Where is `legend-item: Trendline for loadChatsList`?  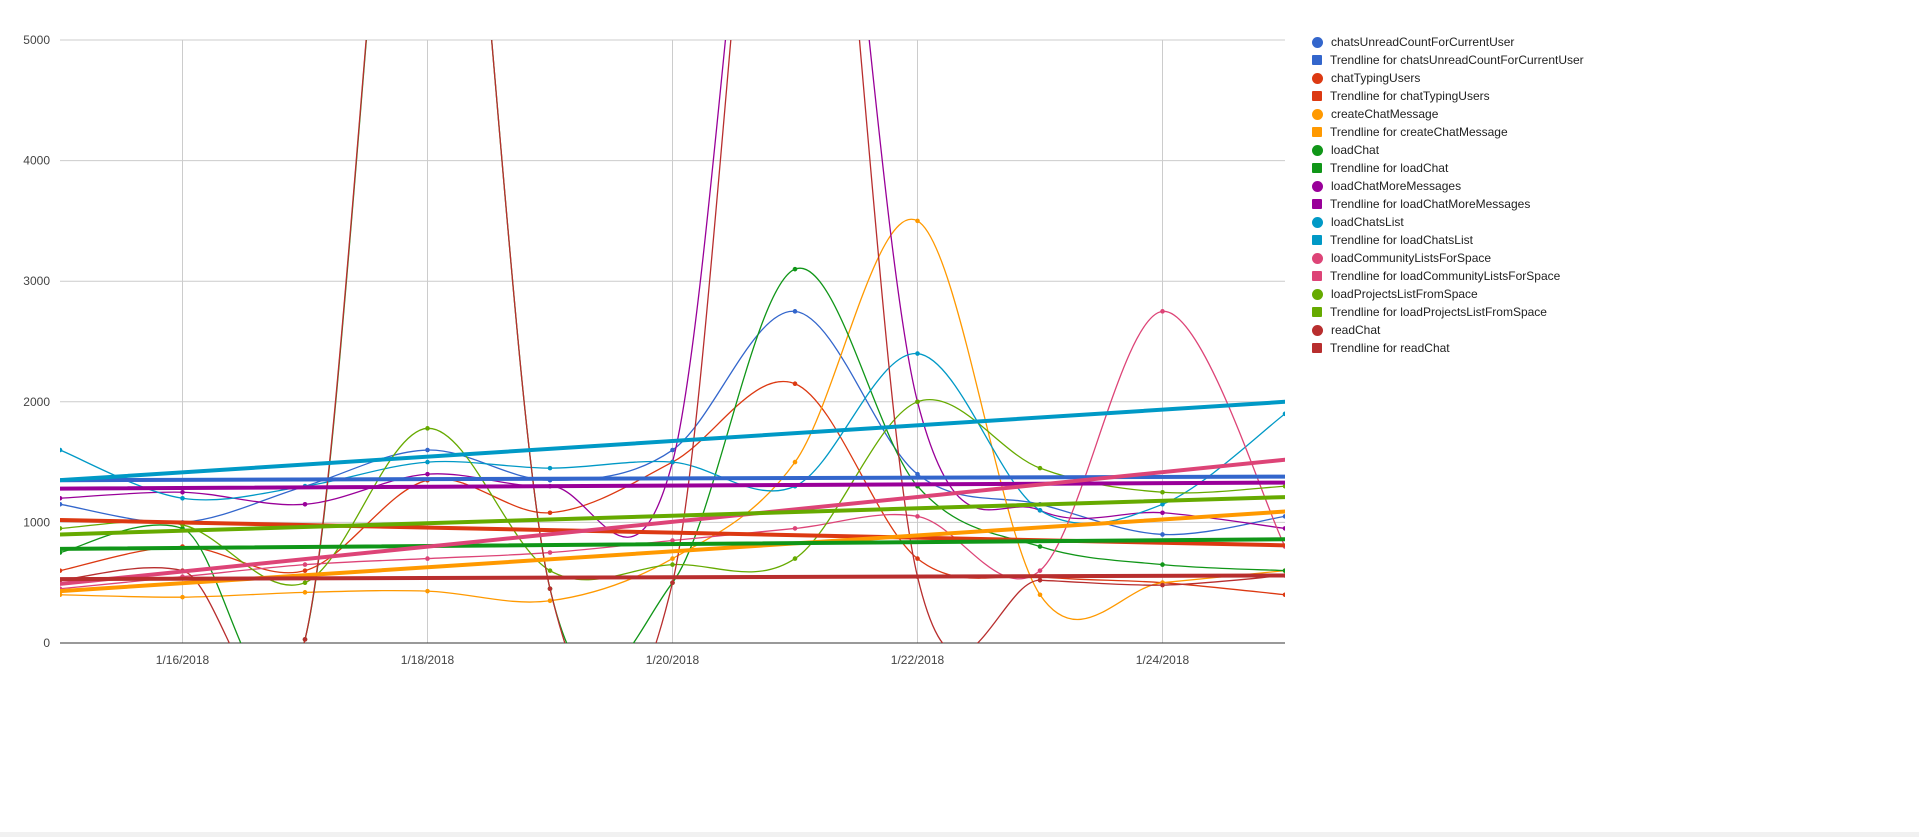
legend-item: Trendline for loadChatsList is located at coordinates (1448, 240).